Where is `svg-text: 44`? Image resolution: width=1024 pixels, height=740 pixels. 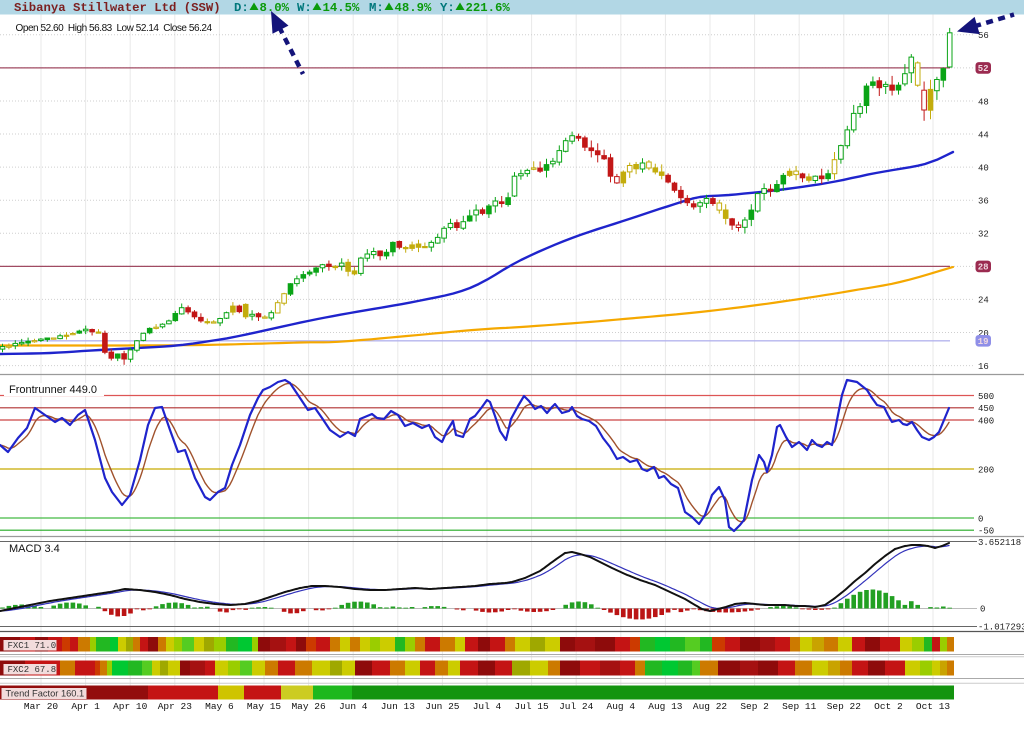
svg-text: 44 is located at coordinates (983, 135).